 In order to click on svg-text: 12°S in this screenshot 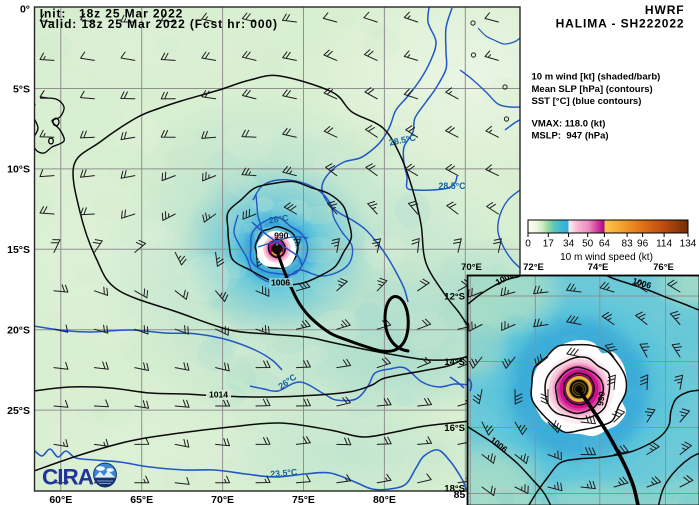, I will do `click(454, 297)`.